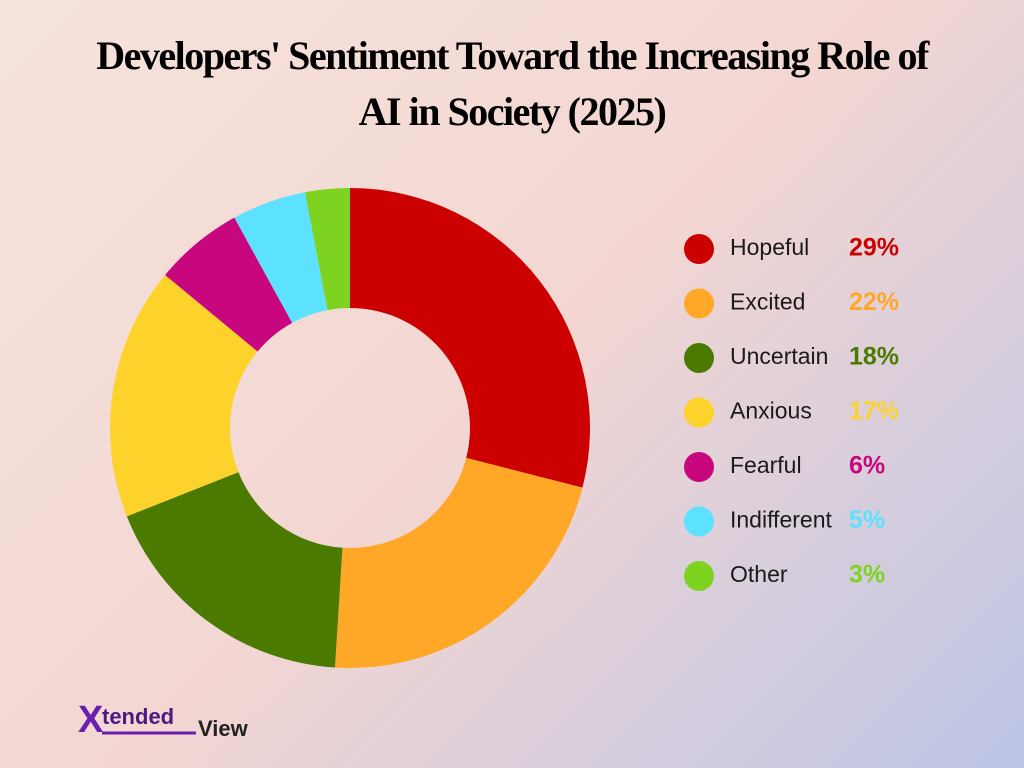 This screenshot has height=768, width=1024. Describe the element at coordinates (91, 720) in the screenshot. I see `logo-mark: X` at that location.